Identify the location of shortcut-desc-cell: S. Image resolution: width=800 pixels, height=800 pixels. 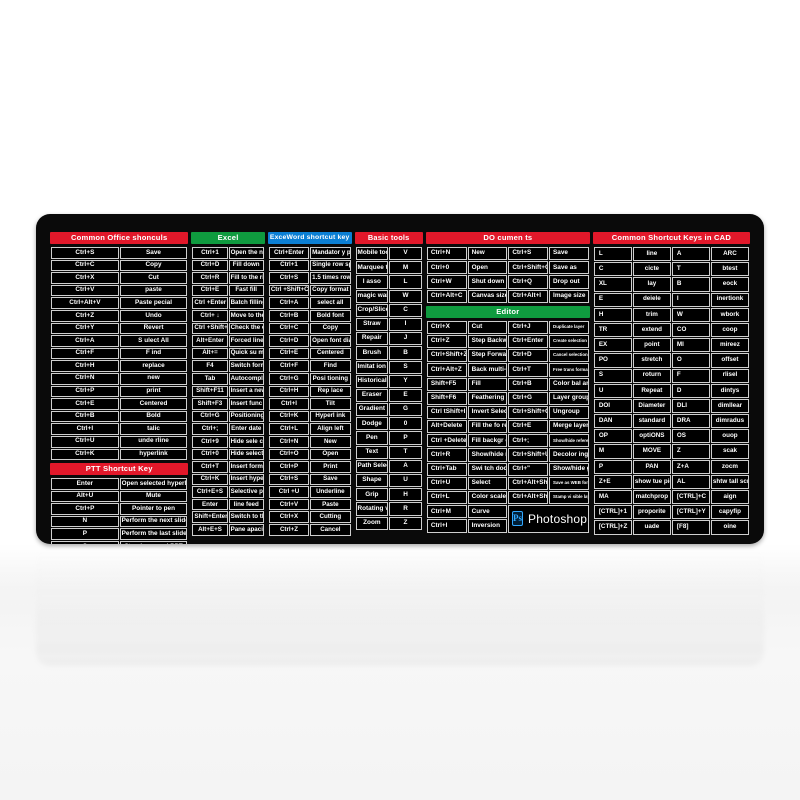
(405, 367).